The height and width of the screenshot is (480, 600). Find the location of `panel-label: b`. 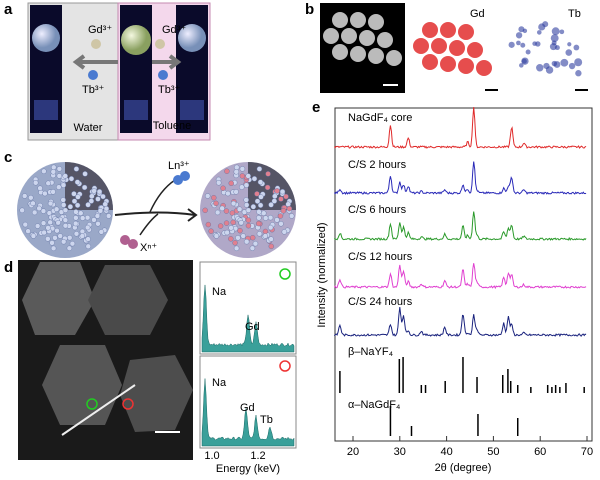

panel-label: b is located at coordinates (309, 9).